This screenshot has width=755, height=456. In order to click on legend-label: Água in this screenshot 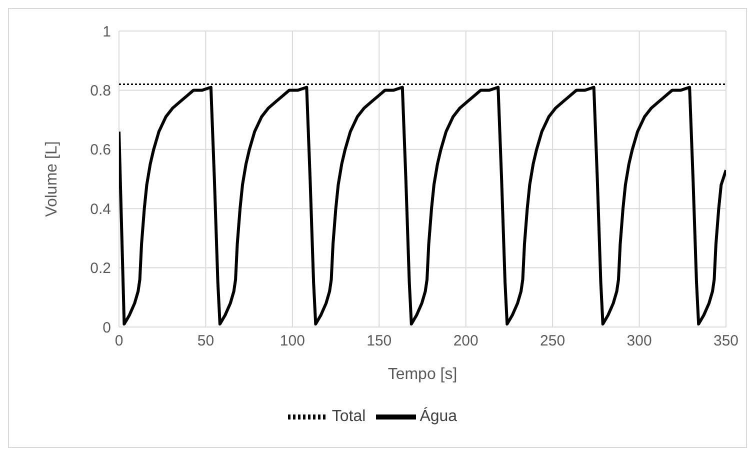, I will do `click(439, 417)`.